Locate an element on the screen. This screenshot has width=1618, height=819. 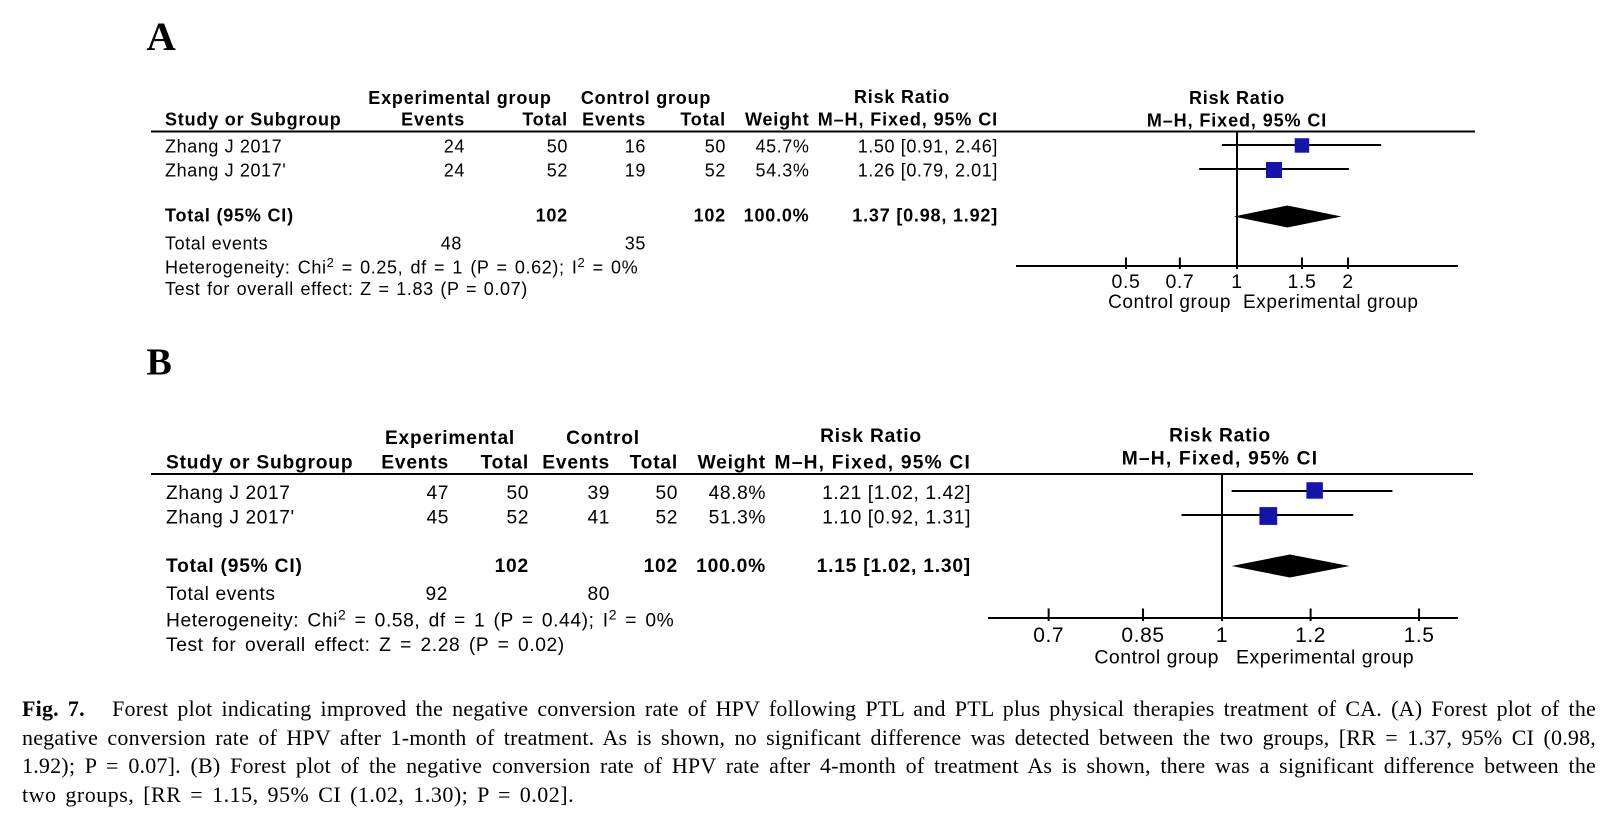
svg-text: 48.8% is located at coordinates (737, 493).